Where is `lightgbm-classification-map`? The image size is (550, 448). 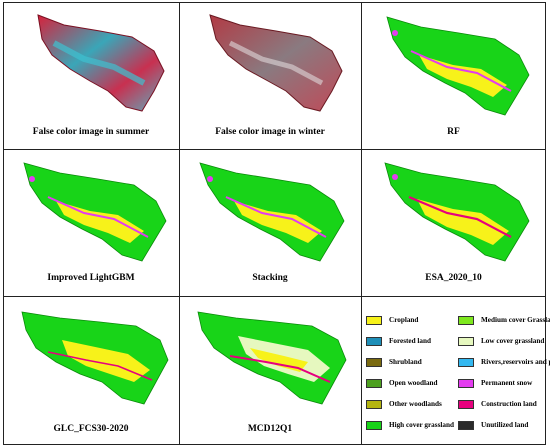 lightgbm-classification-map is located at coordinates (95, 212).